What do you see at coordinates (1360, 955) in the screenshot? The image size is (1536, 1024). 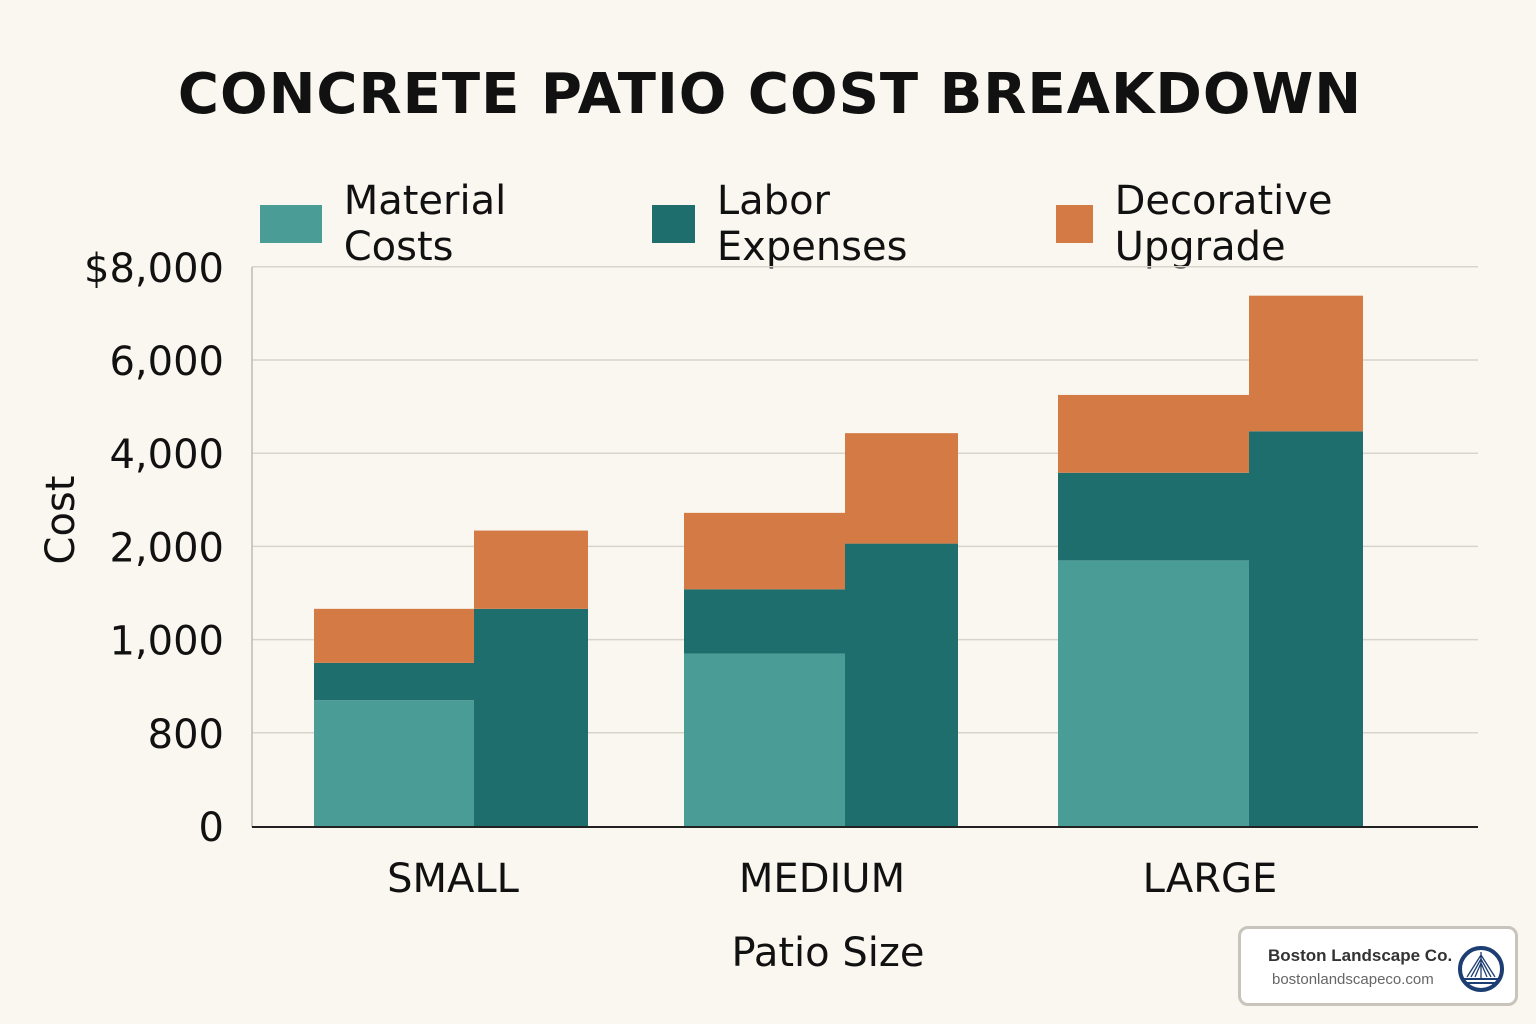 I see `brand-name: Boston Landscape Co.` at bounding box center [1360, 955].